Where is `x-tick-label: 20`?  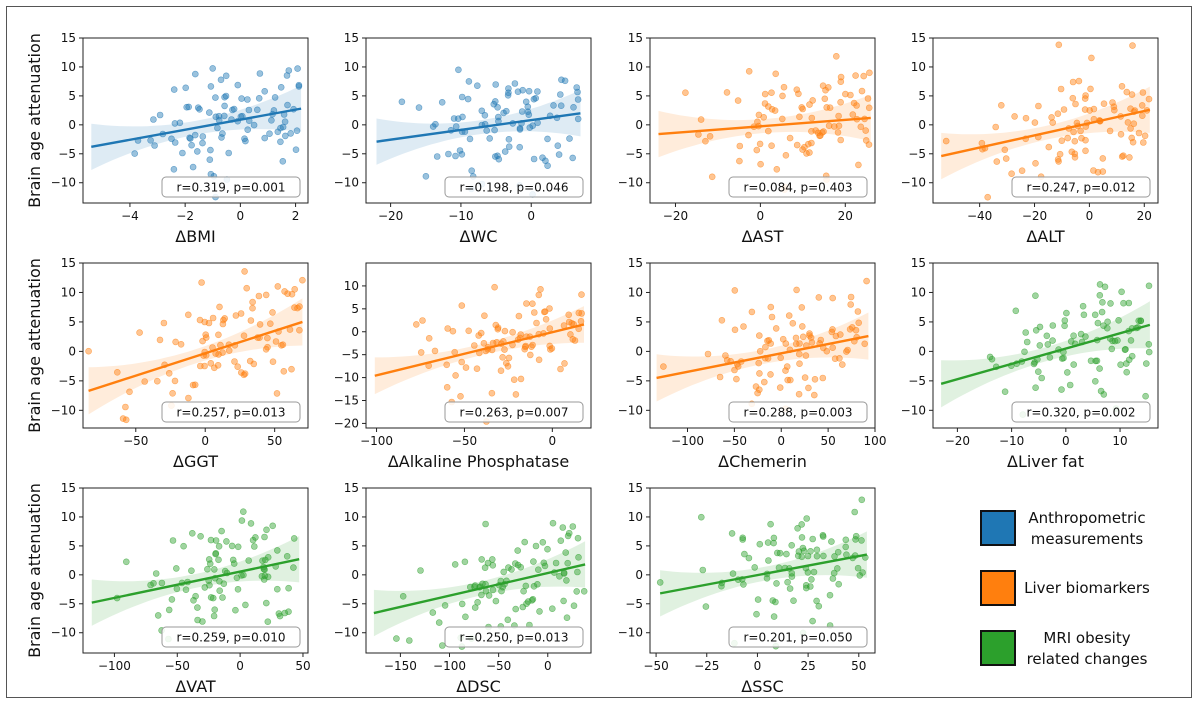 x-tick-label: 20 is located at coordinates (1144, 216).